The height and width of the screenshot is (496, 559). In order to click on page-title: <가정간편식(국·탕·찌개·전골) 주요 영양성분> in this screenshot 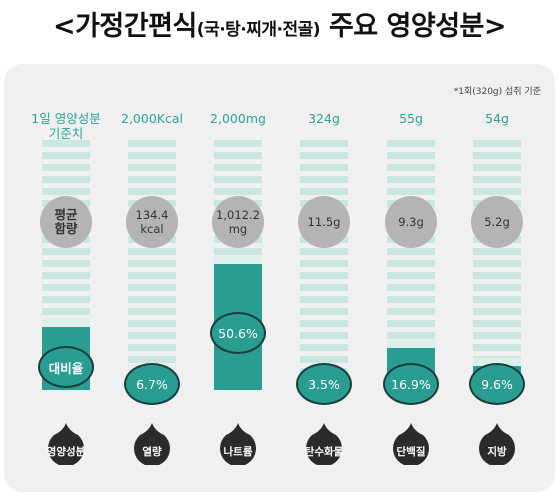, I will do `click(279, 26)`.